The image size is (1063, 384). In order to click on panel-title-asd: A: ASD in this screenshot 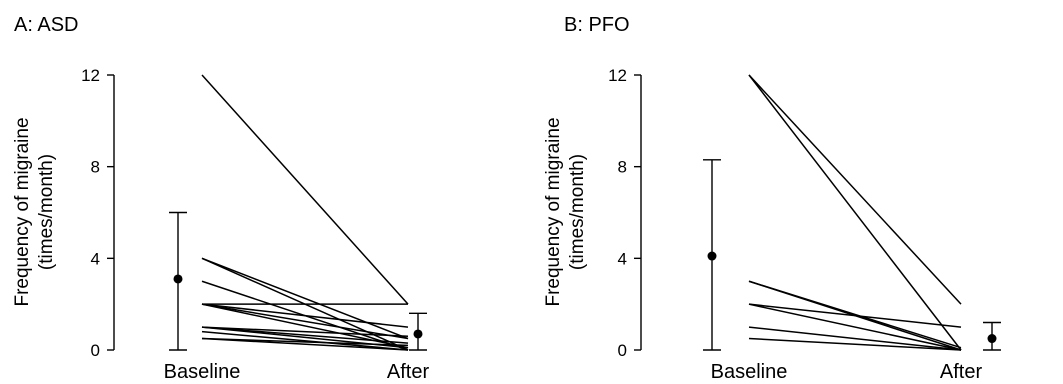, I will do `click(46, 25)`.